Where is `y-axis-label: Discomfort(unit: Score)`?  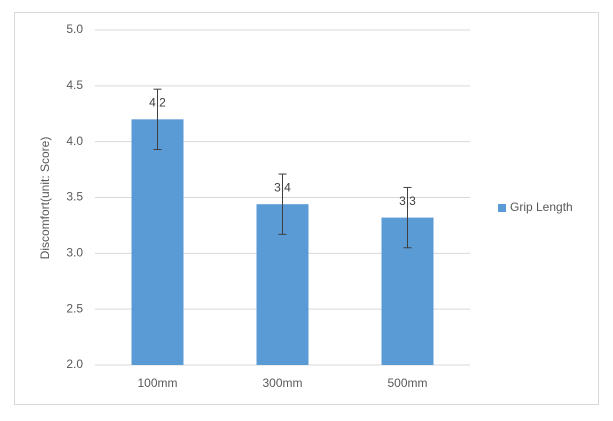 y-axis-label: Discomfort(unit: Score) is located at coordinates (45, 198).